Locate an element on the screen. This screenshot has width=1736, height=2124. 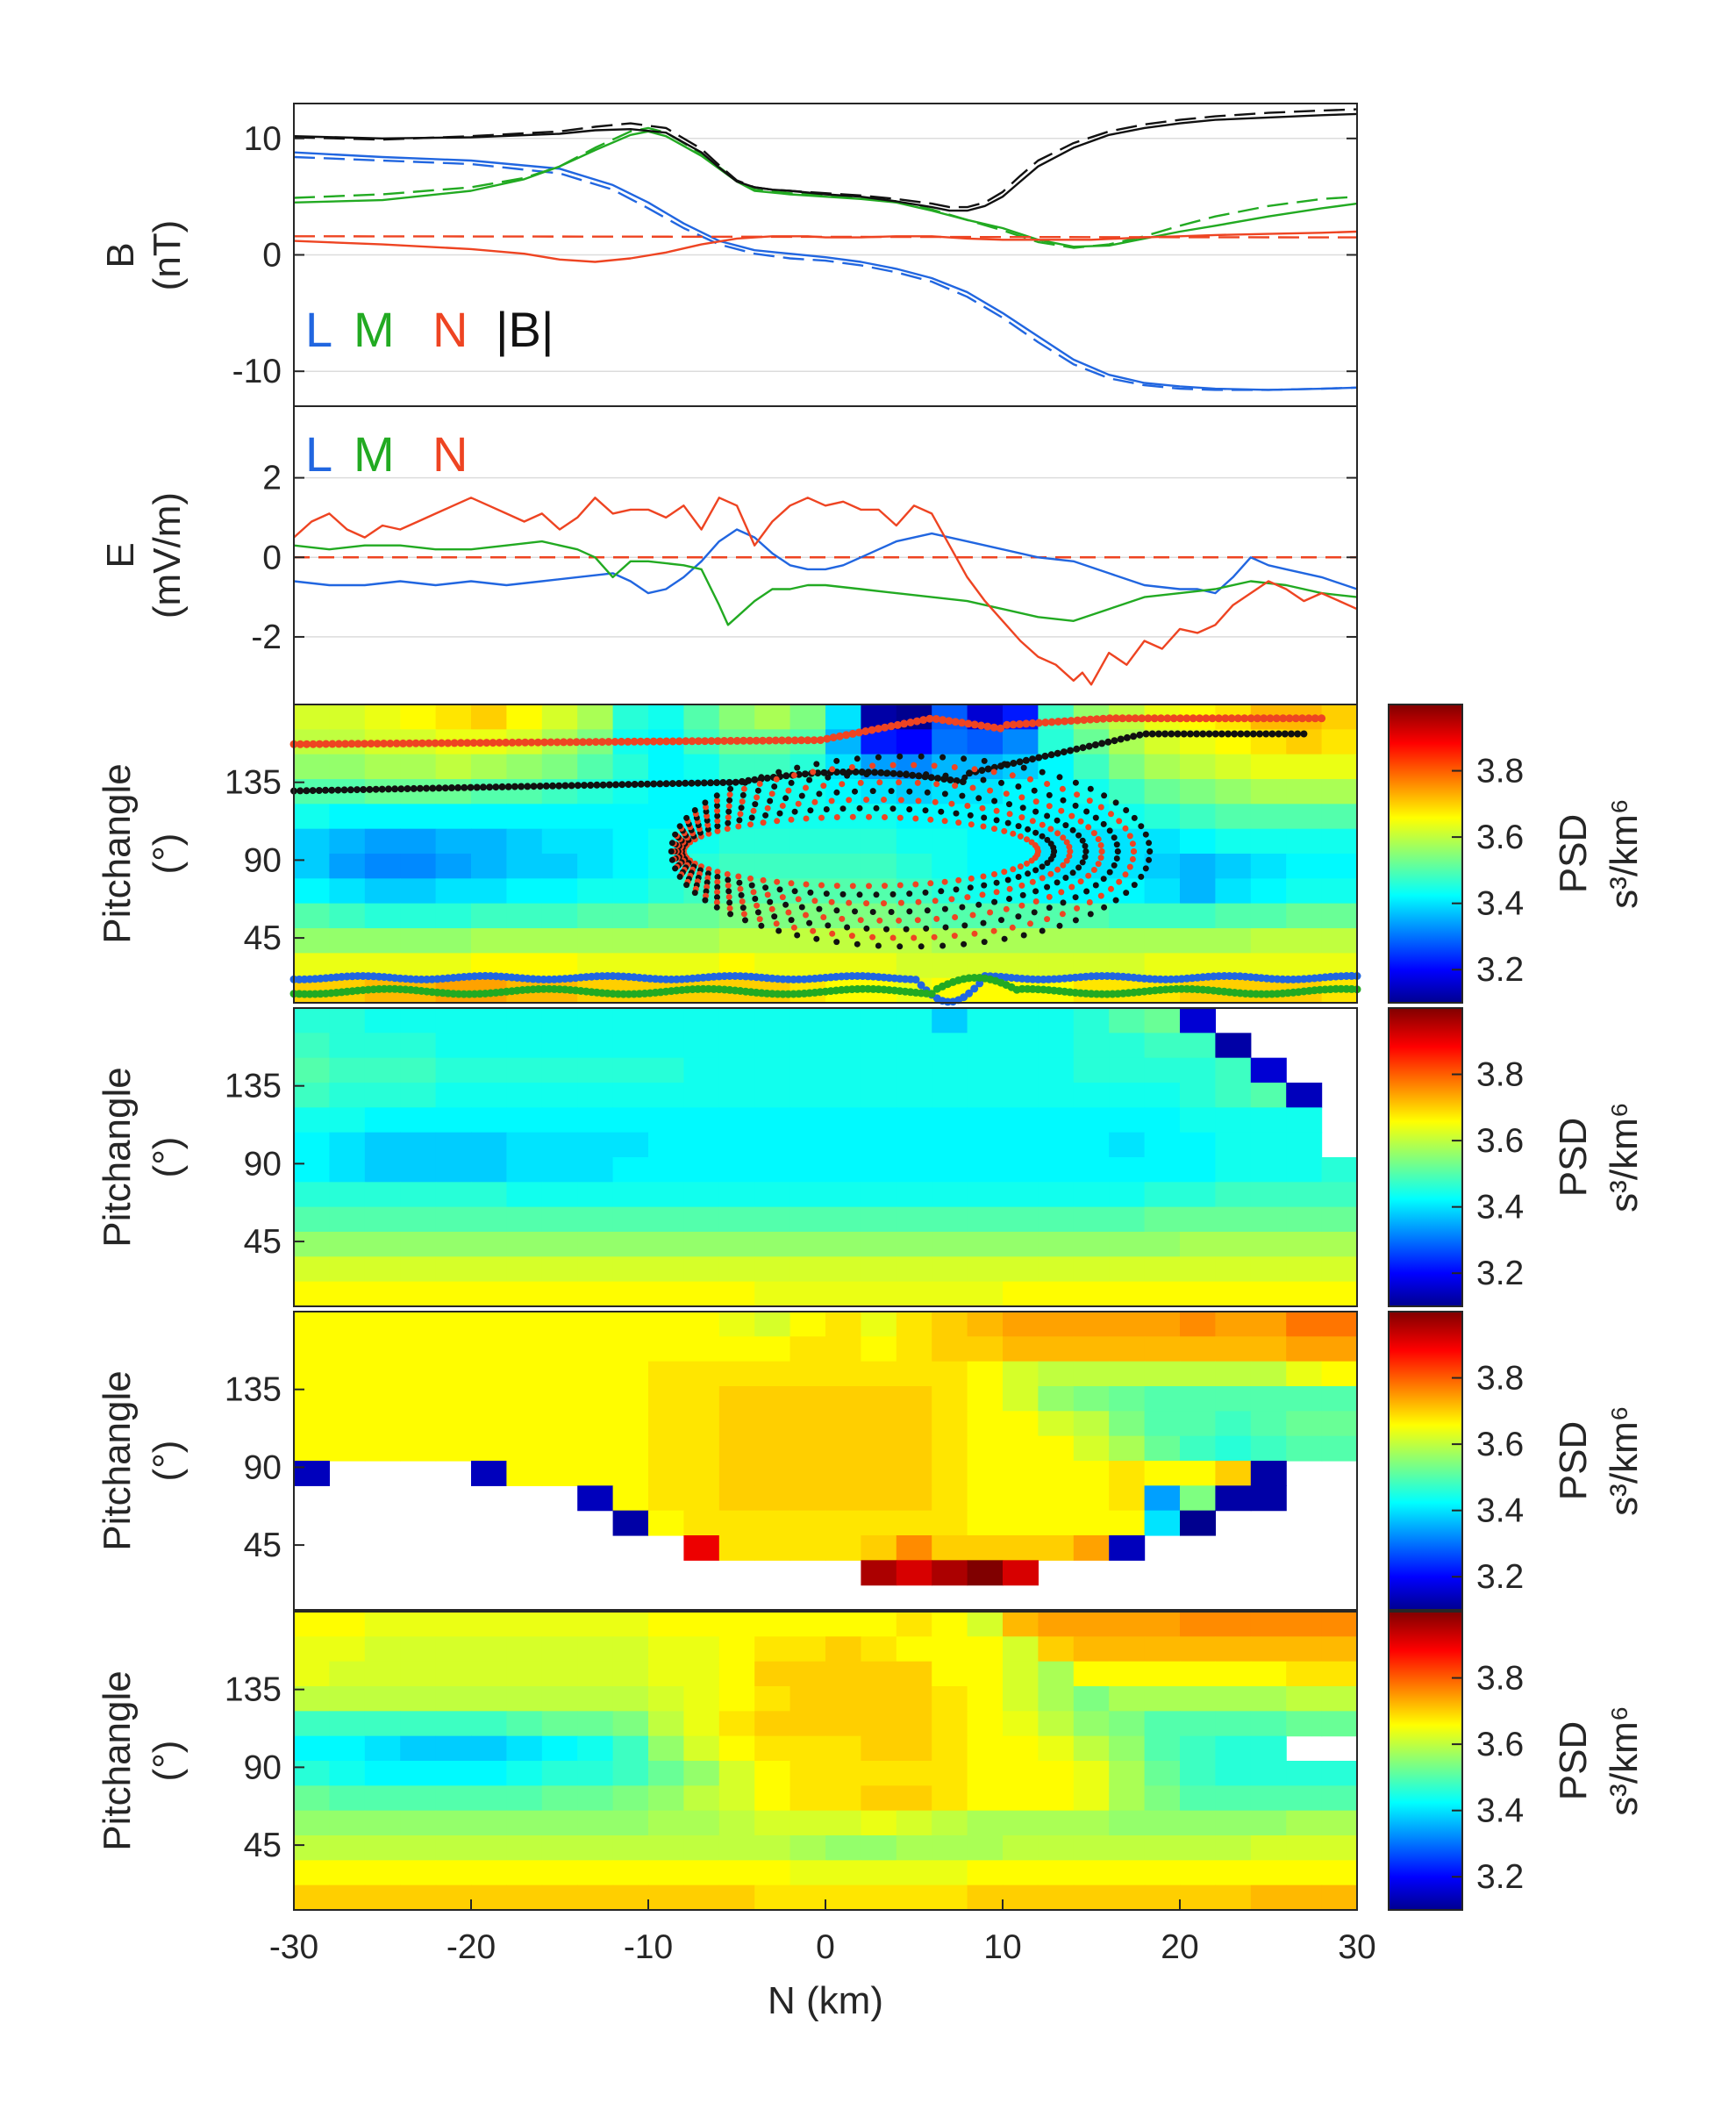
x-axis-label: N (km) is located at coordinates (825, 2000).